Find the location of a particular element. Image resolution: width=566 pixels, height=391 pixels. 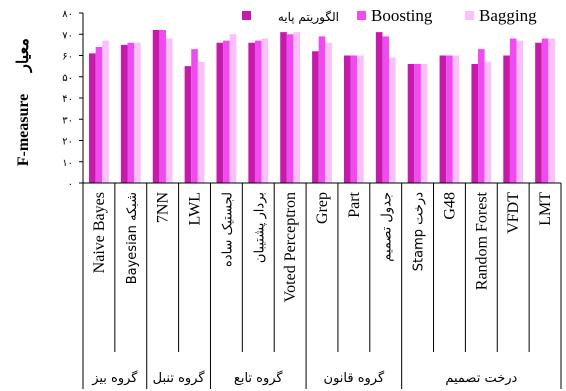

group-label: درخت تصمیم is located at coordinates (481, 378).